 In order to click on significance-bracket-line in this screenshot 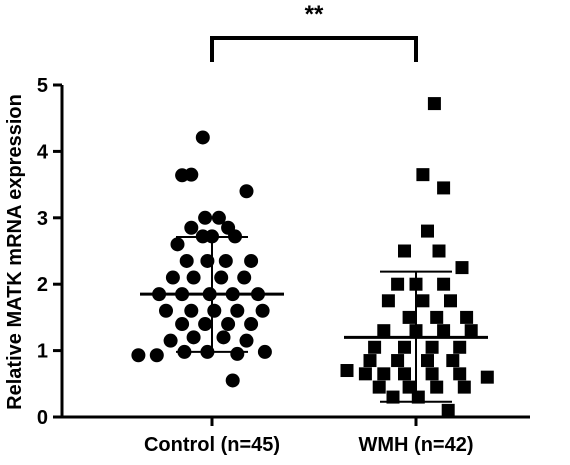, I will do `click(314, 49)`.